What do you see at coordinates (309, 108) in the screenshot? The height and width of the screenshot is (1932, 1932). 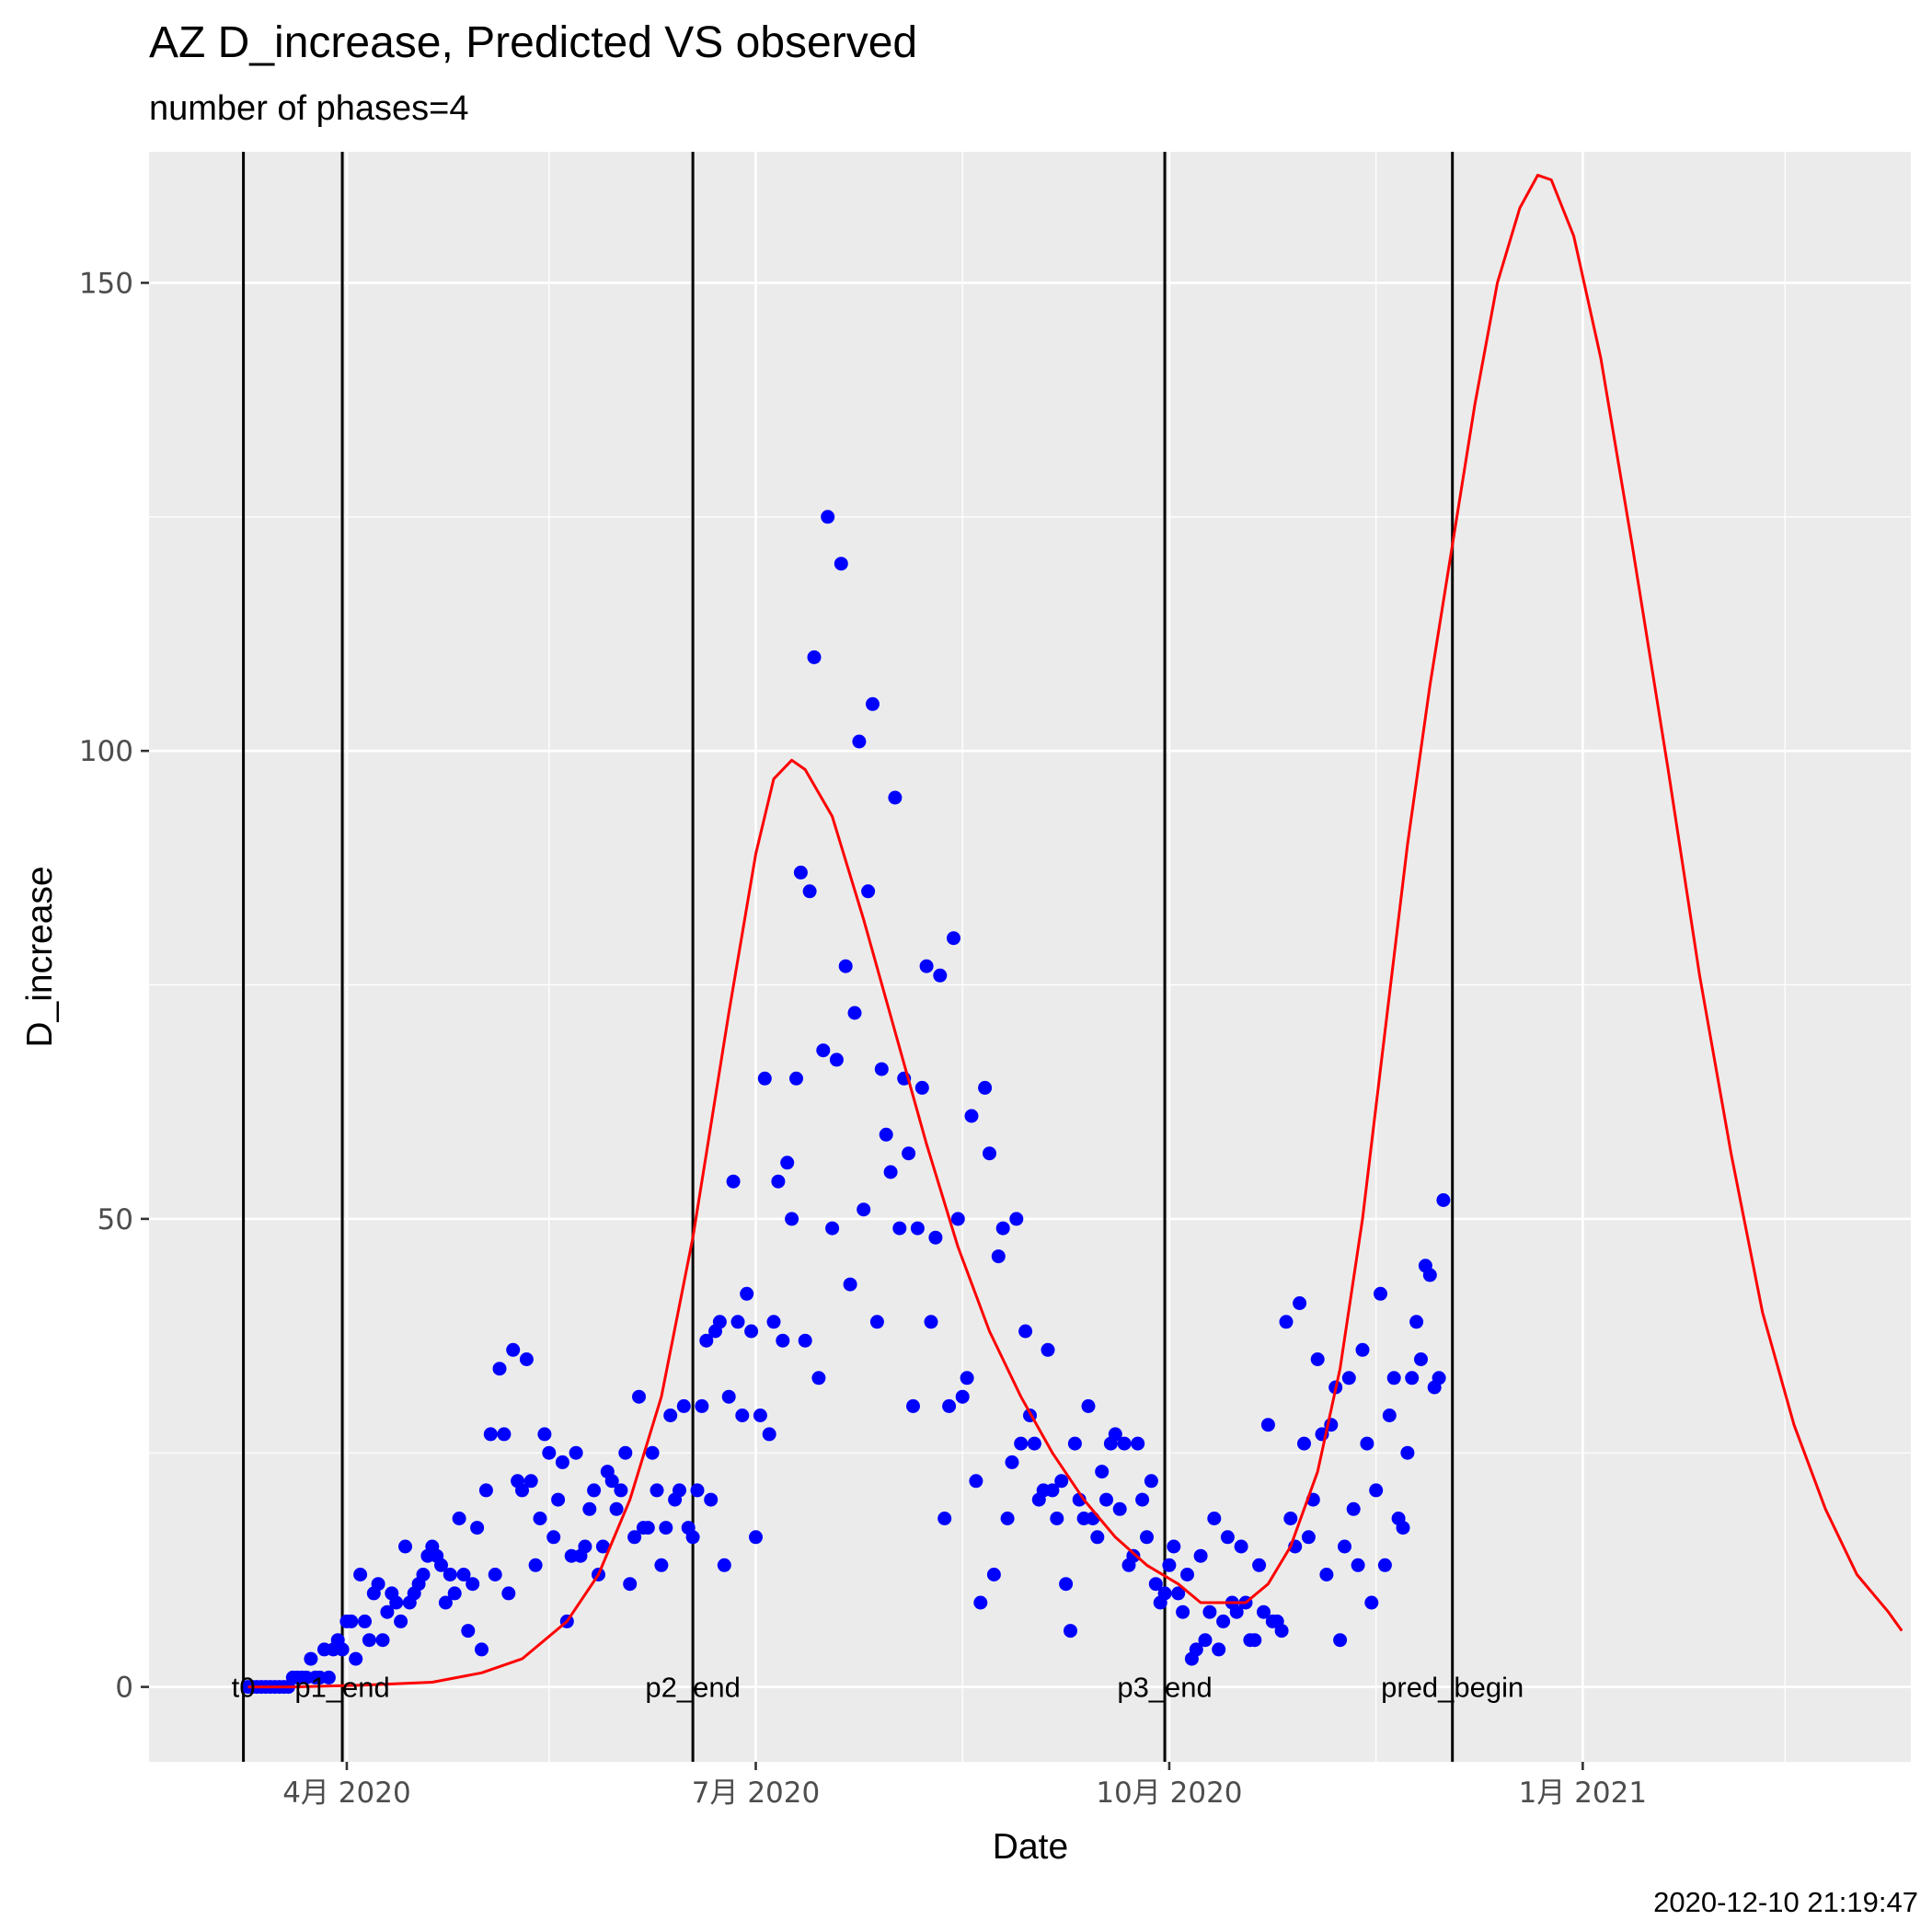 I see `chart-subtitle: number of phases=4` at bounding box center [309, 108].